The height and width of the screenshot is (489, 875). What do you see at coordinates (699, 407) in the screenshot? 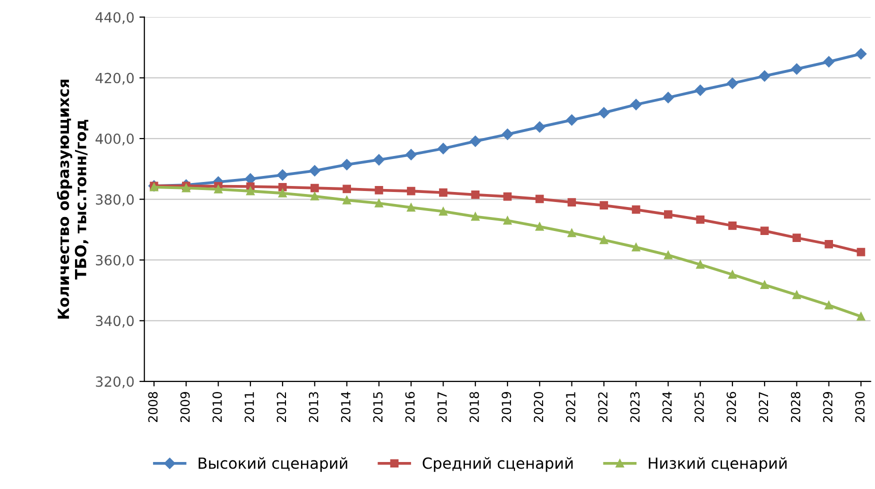
I see `x-tick-label: 2025` at bounding box center [699, 407].